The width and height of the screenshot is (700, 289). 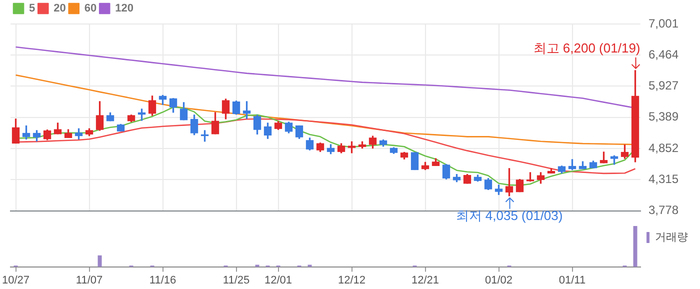 What do you see at coordinates (509, 215) in the screenshot?
I see `annotation: 최저 4,035 (01/03)` at bounding box center [509, 215].